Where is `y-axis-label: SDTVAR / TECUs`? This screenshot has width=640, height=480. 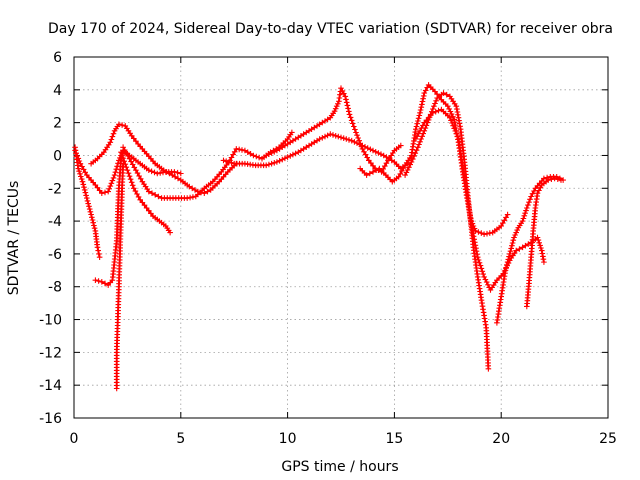 y-axis-label: SDTVAR / TECUs is located at coordinates (14, 238).